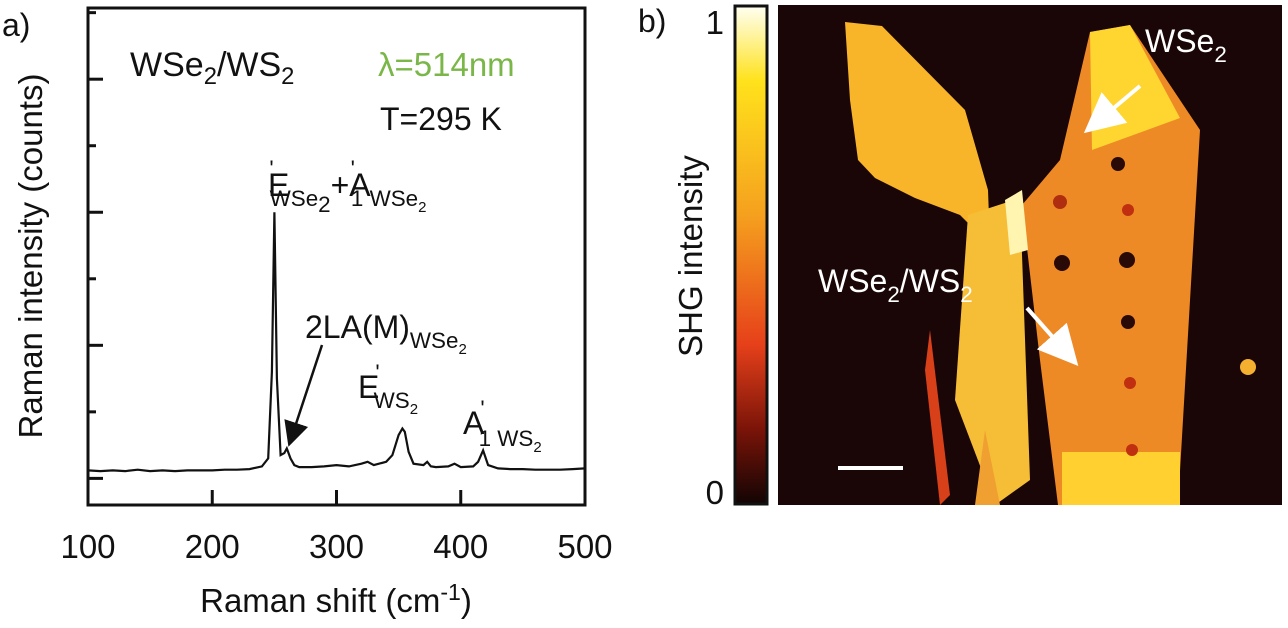  I want to click on annotation: A' 1 WS2, so click(502, 426).